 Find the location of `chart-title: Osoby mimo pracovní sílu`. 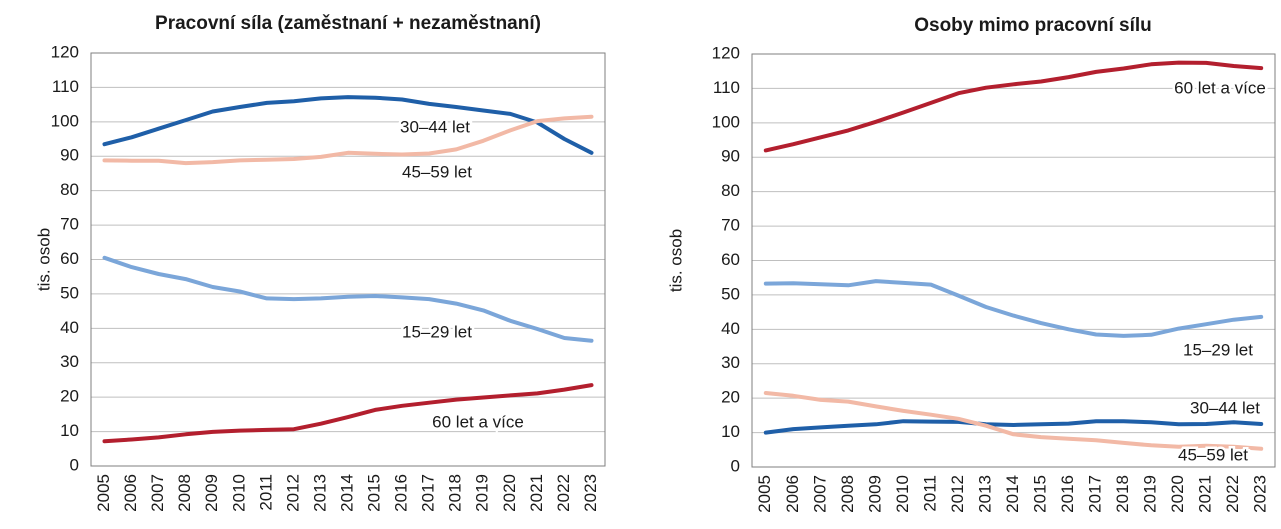

chart-title: Osoby mimo pracovní sílu is located at coordinates (1033, 25).